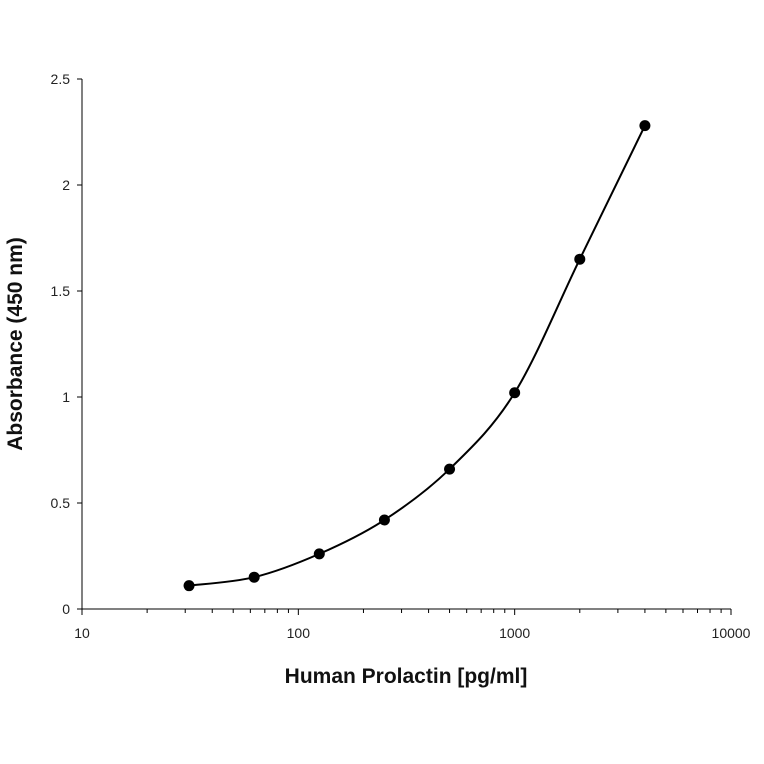 This screenshot has height=764, width=764. I want to click on y-axis-title: Absorbance (450 nm), so click(15, 344).